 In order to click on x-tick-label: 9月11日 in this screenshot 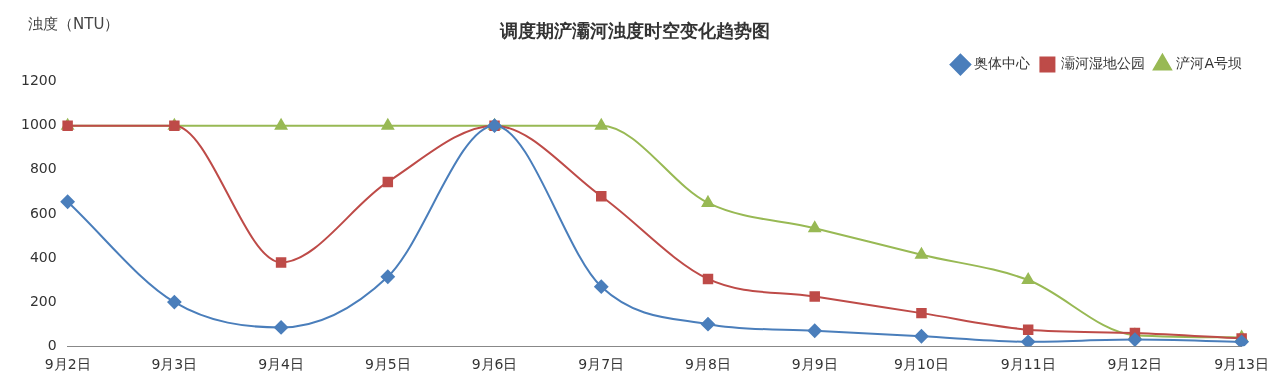, I will do `click(1028, 364)`.